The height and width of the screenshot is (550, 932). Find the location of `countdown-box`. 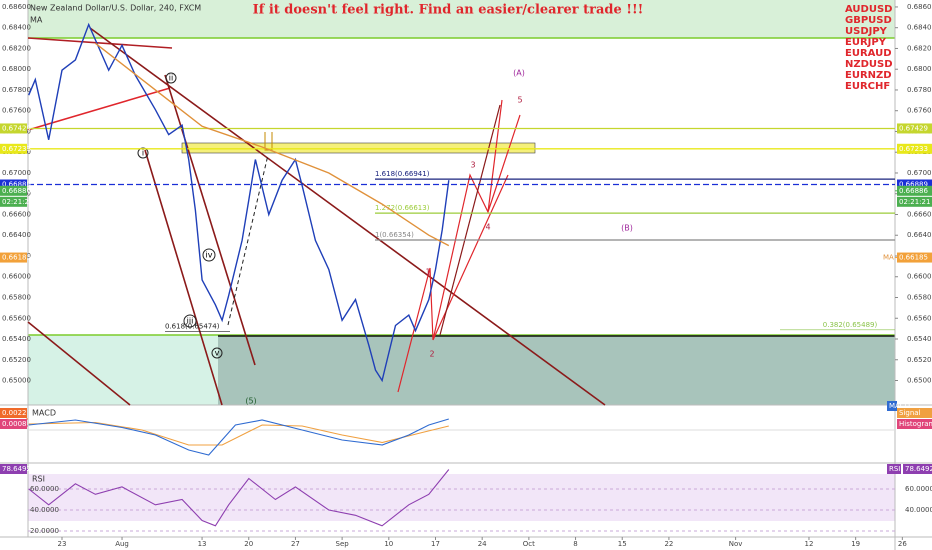

countdown-box is located at coordinates (13, 201).